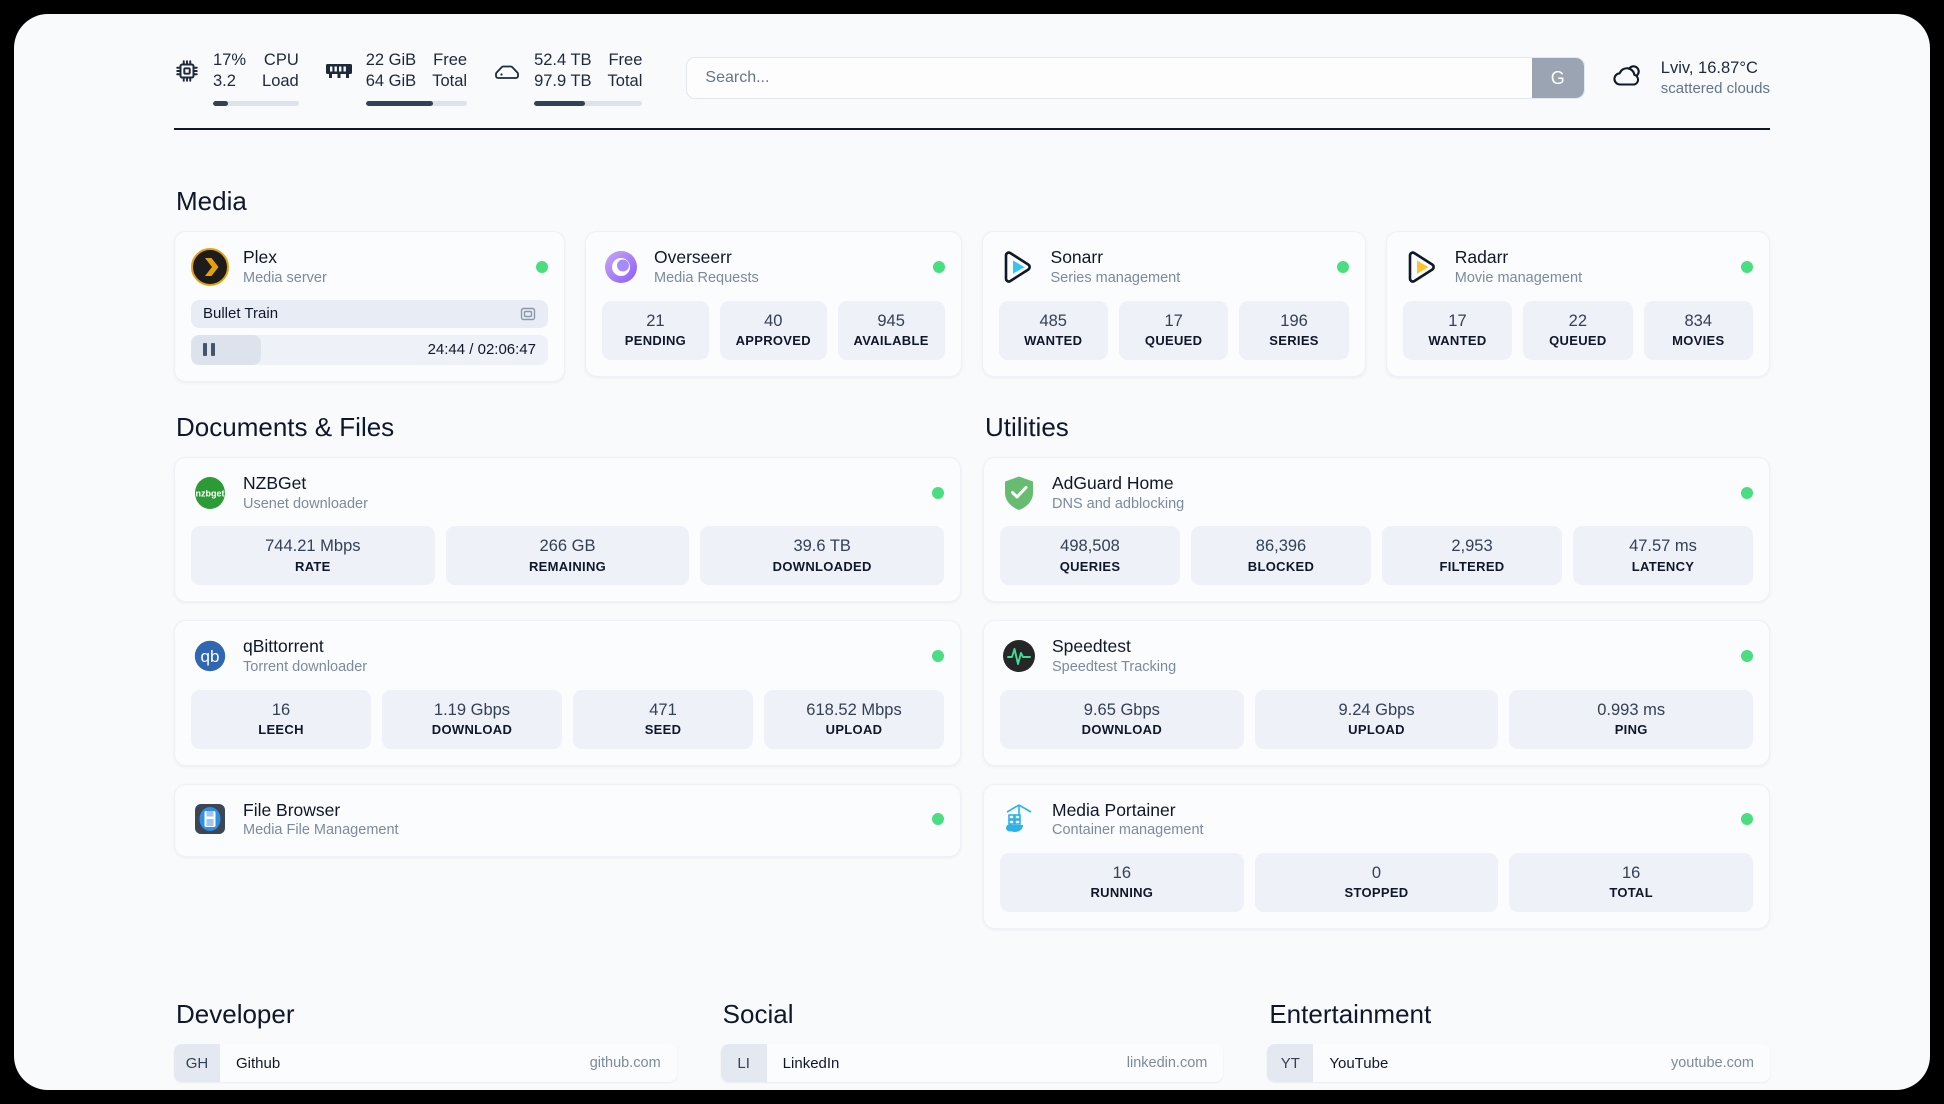 The height and width of the screenshot is (1104, 1944). Describe the element at coordinates (369, 306) in the screenshot. I see `service-card-plex: Plex Media server Bullet Train` at that location.